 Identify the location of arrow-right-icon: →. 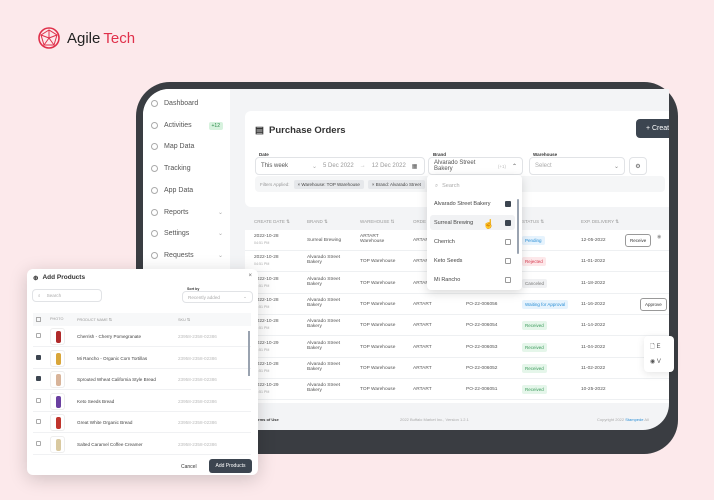
(362, 166).